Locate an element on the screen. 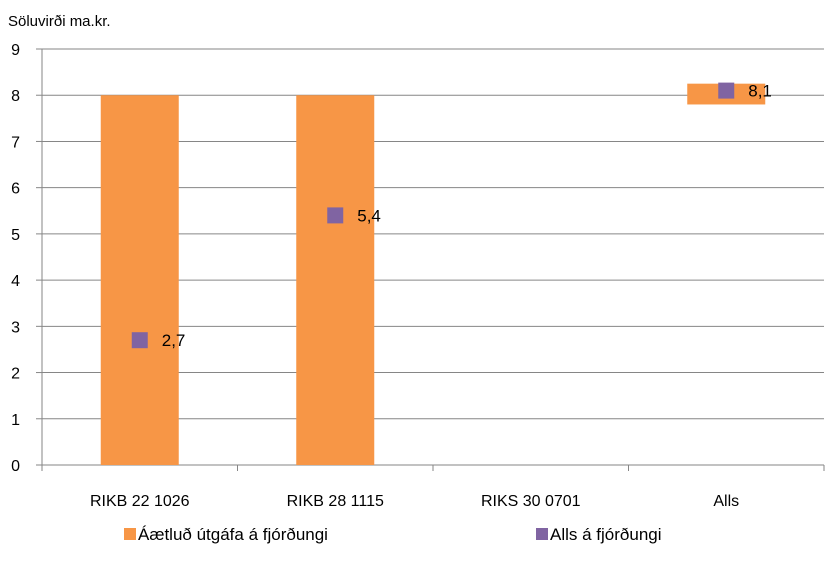 This screenshot has width=834, height=577. x-category-label: RIKB 22 1026 is located at coordinates (140, 501).